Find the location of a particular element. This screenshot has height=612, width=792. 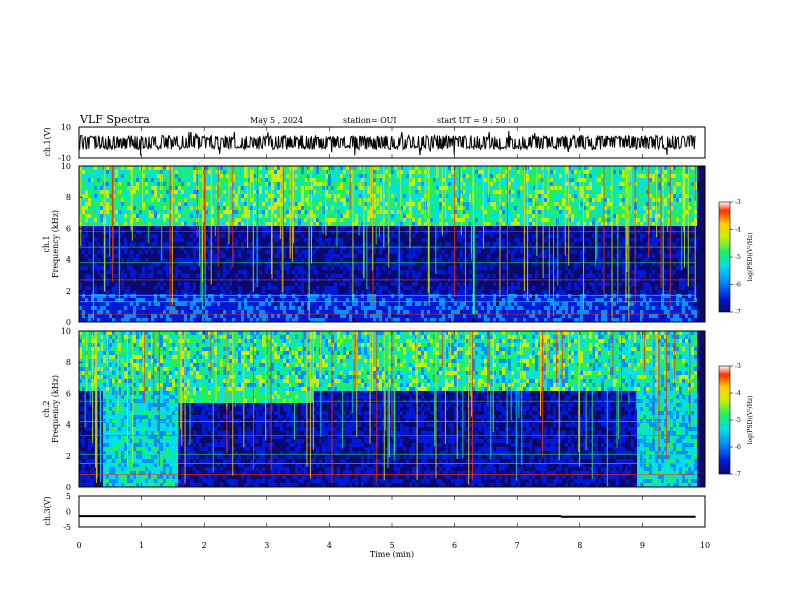

figure-title: VLF Spectra is located at coordinates (114, 119).